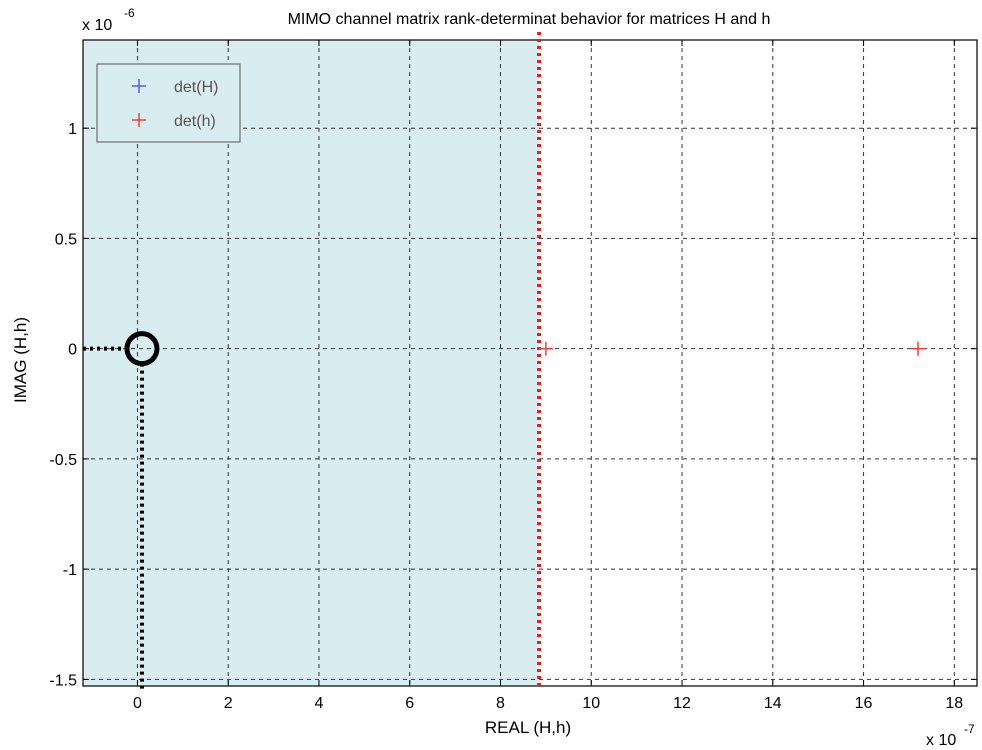 Image resolution: width=982 pixels, height=750 pixels. Describe the element at coordinates (773, 703) in the screenshot. I see `x-tick-label: 14` at that location.